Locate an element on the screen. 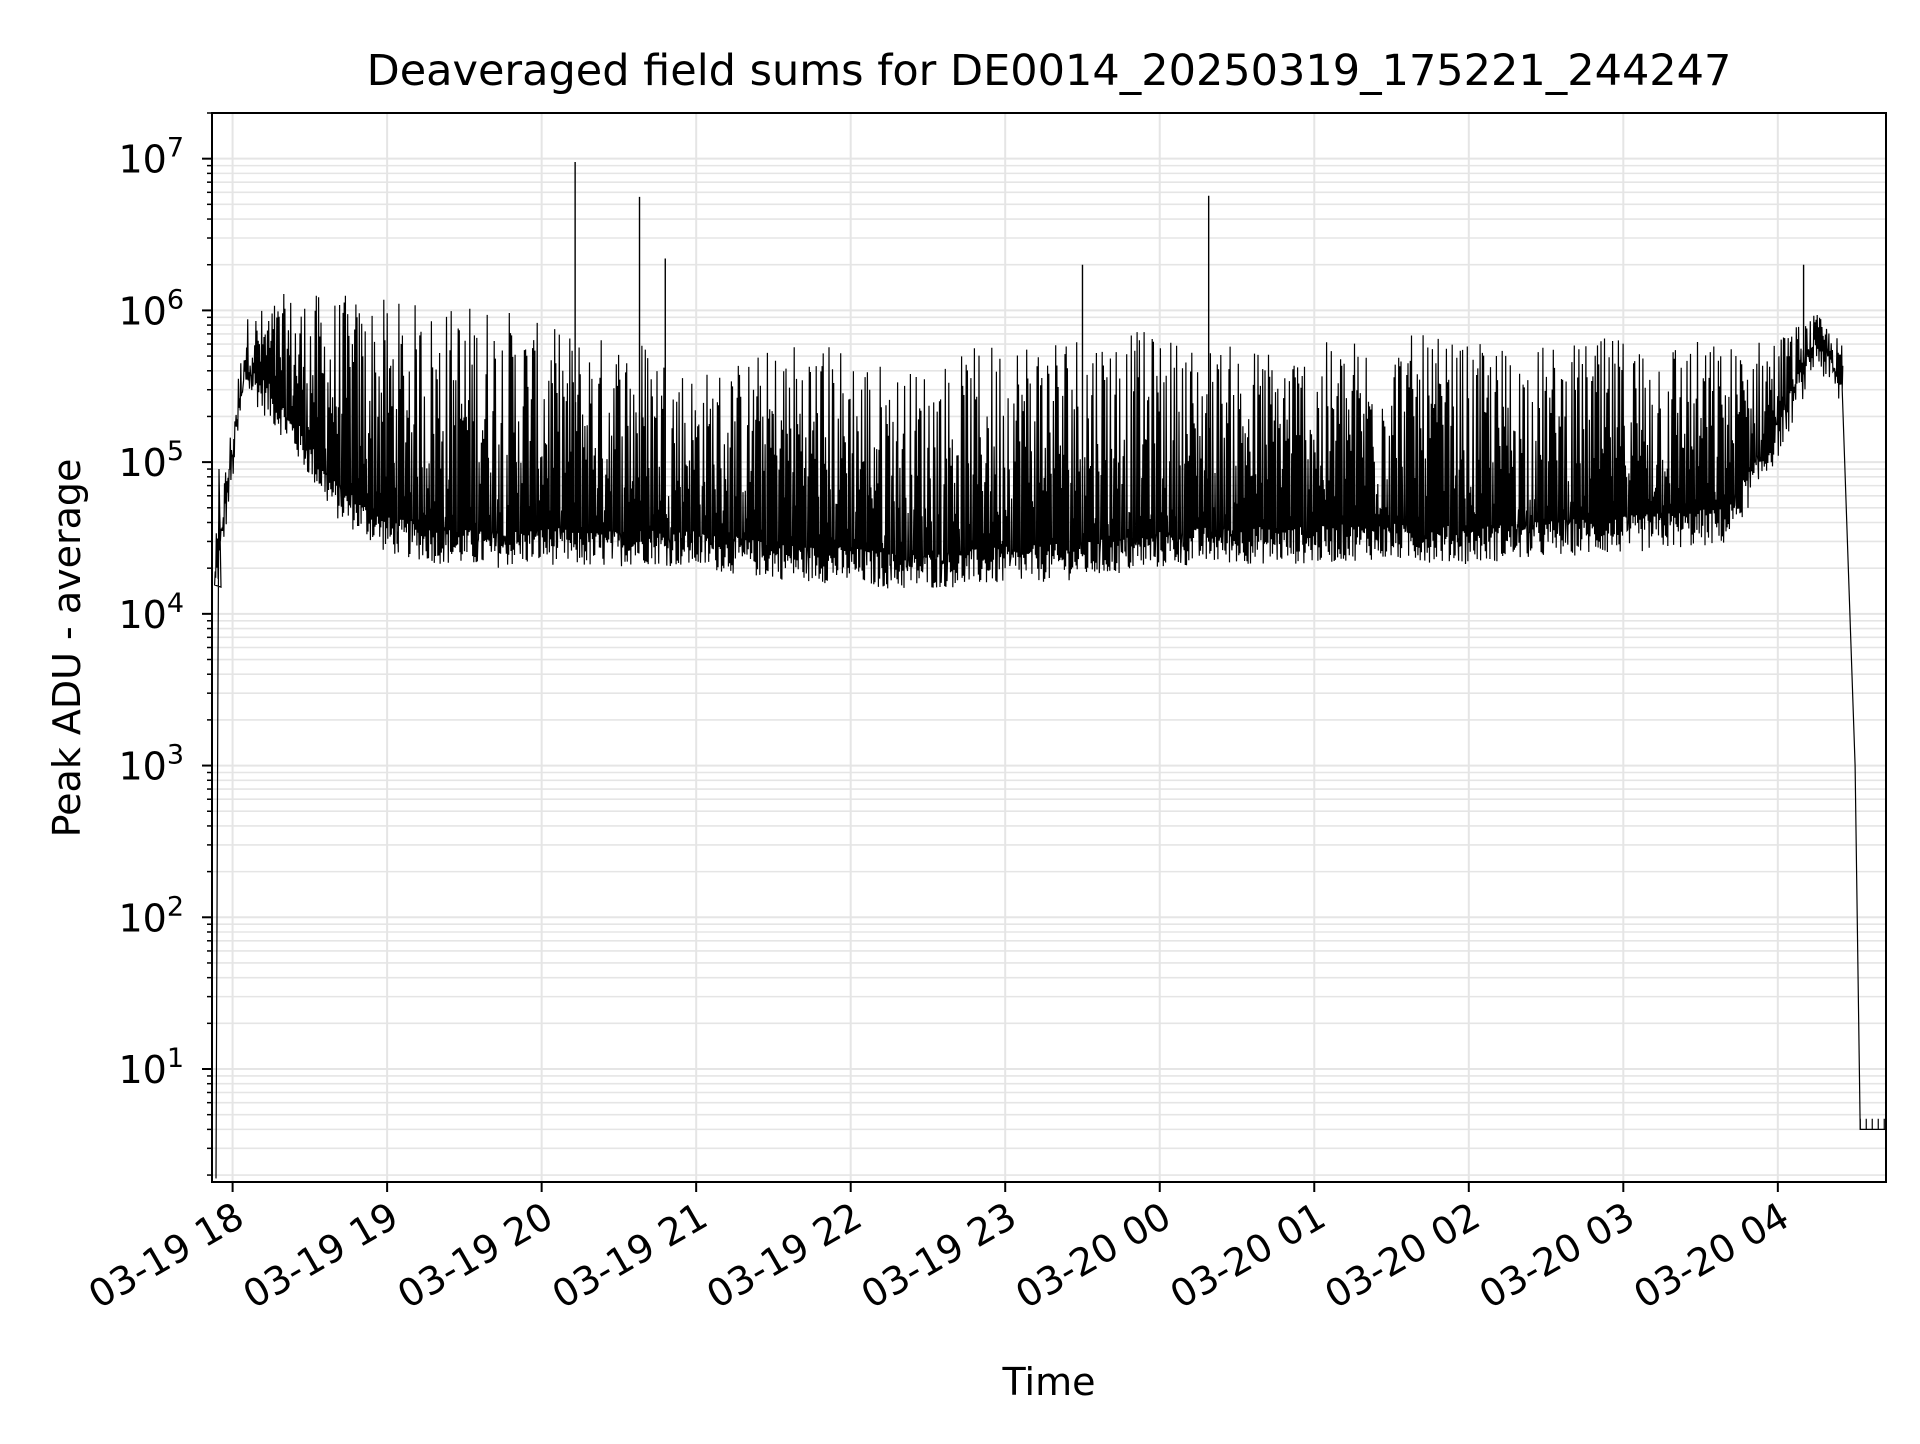 This screenshot has width=1920, height=1444. y-tick-label: 106 is located at coordinates (151, 308).